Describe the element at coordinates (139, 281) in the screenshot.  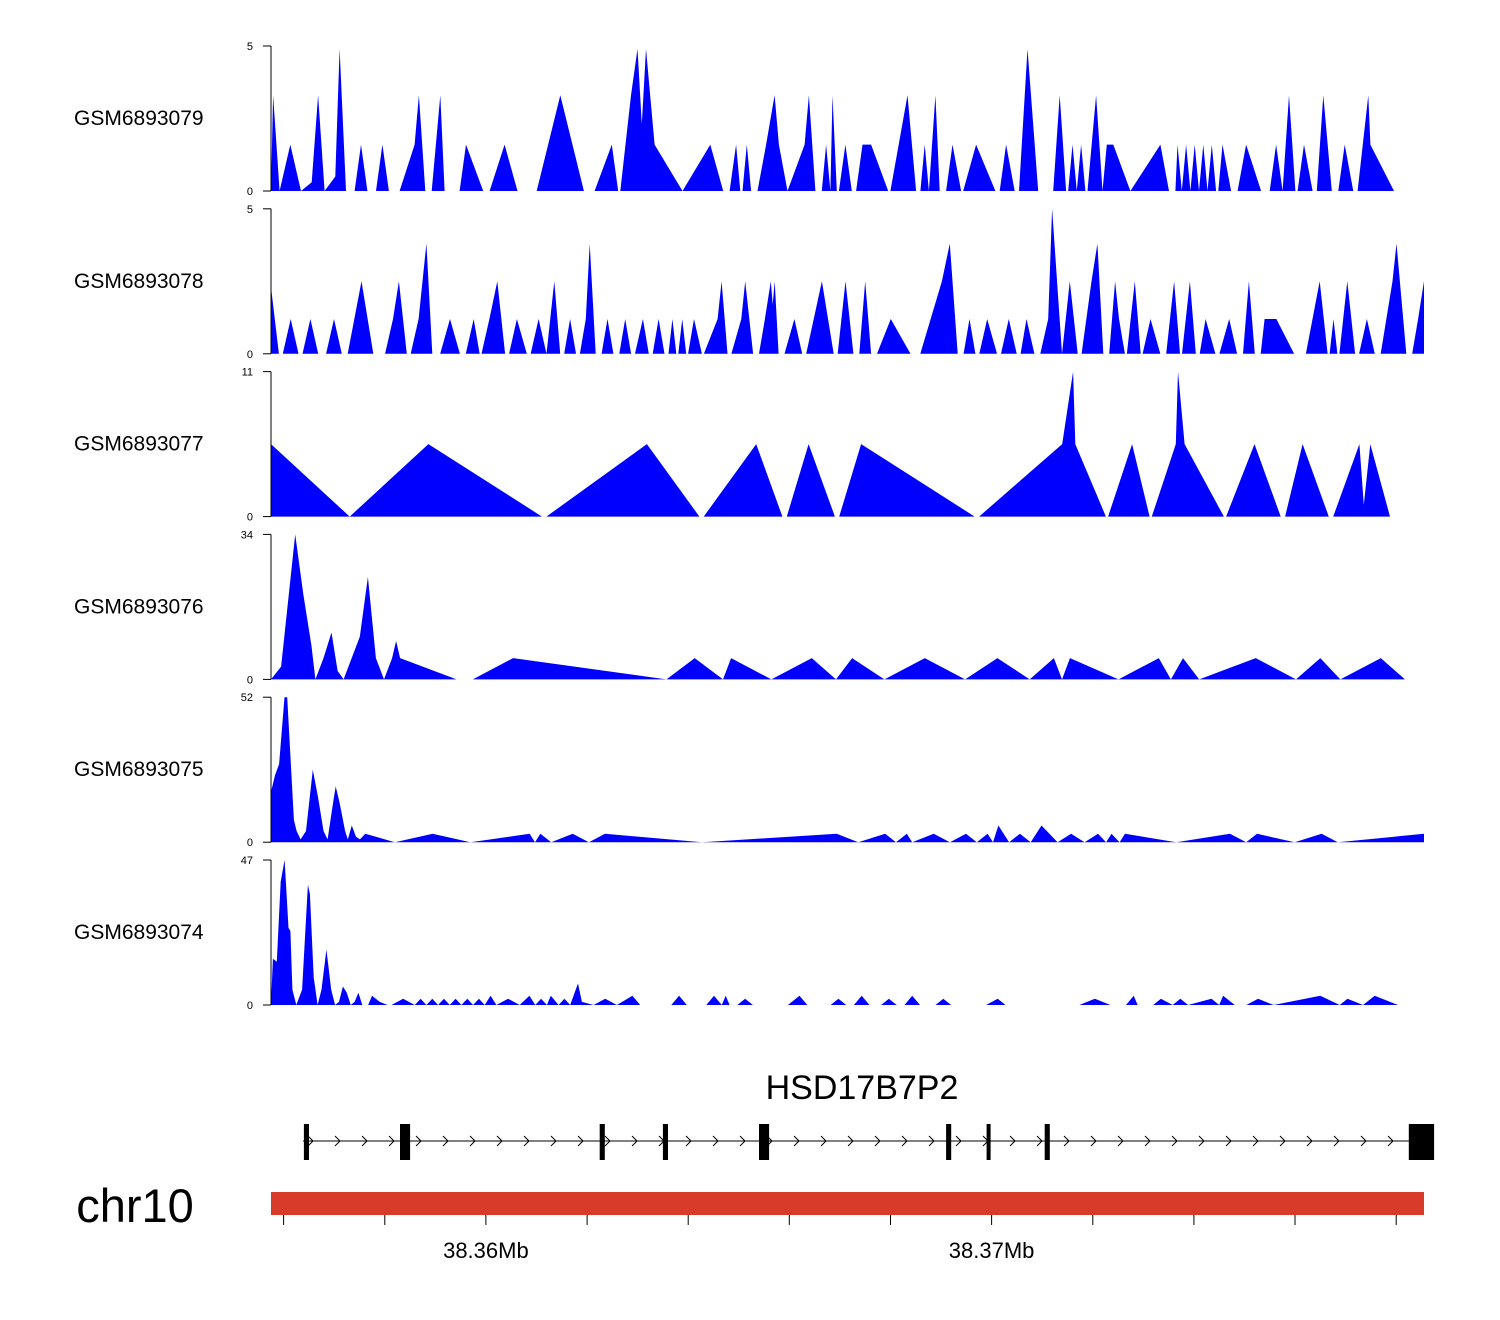
I see `track-label: GSM6893078` at that location.